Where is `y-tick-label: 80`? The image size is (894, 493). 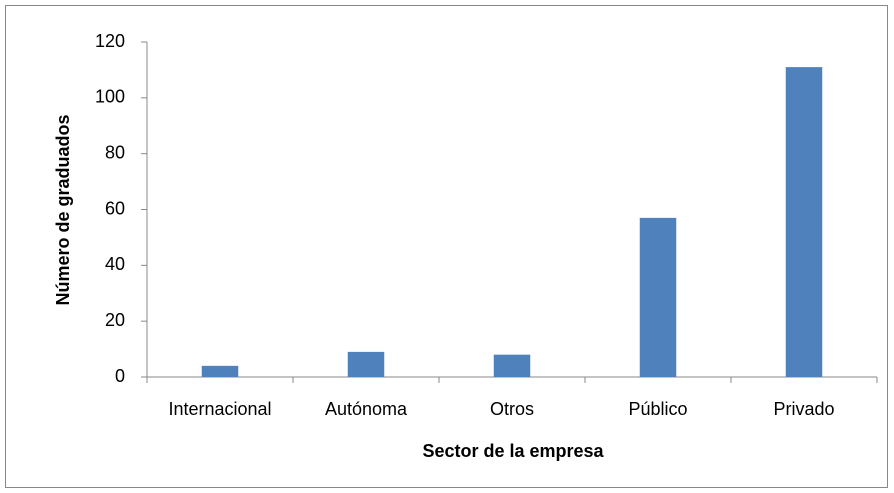
y-tick-label: 80 is located at coordinates (115, 152).